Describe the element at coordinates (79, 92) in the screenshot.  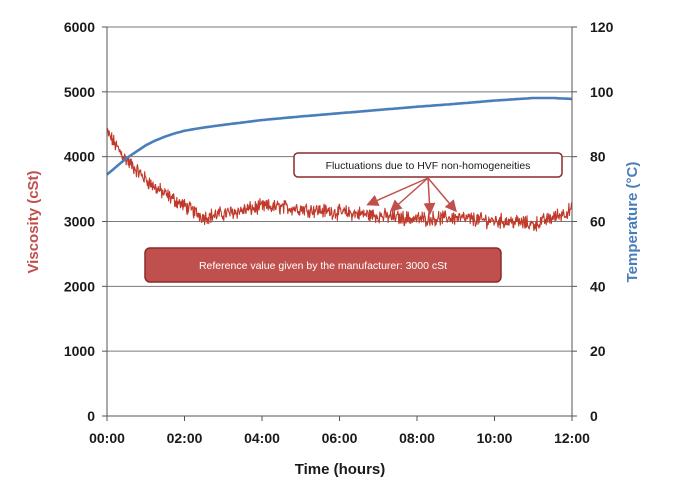
I see `y-tick-label: 5000` at that location.